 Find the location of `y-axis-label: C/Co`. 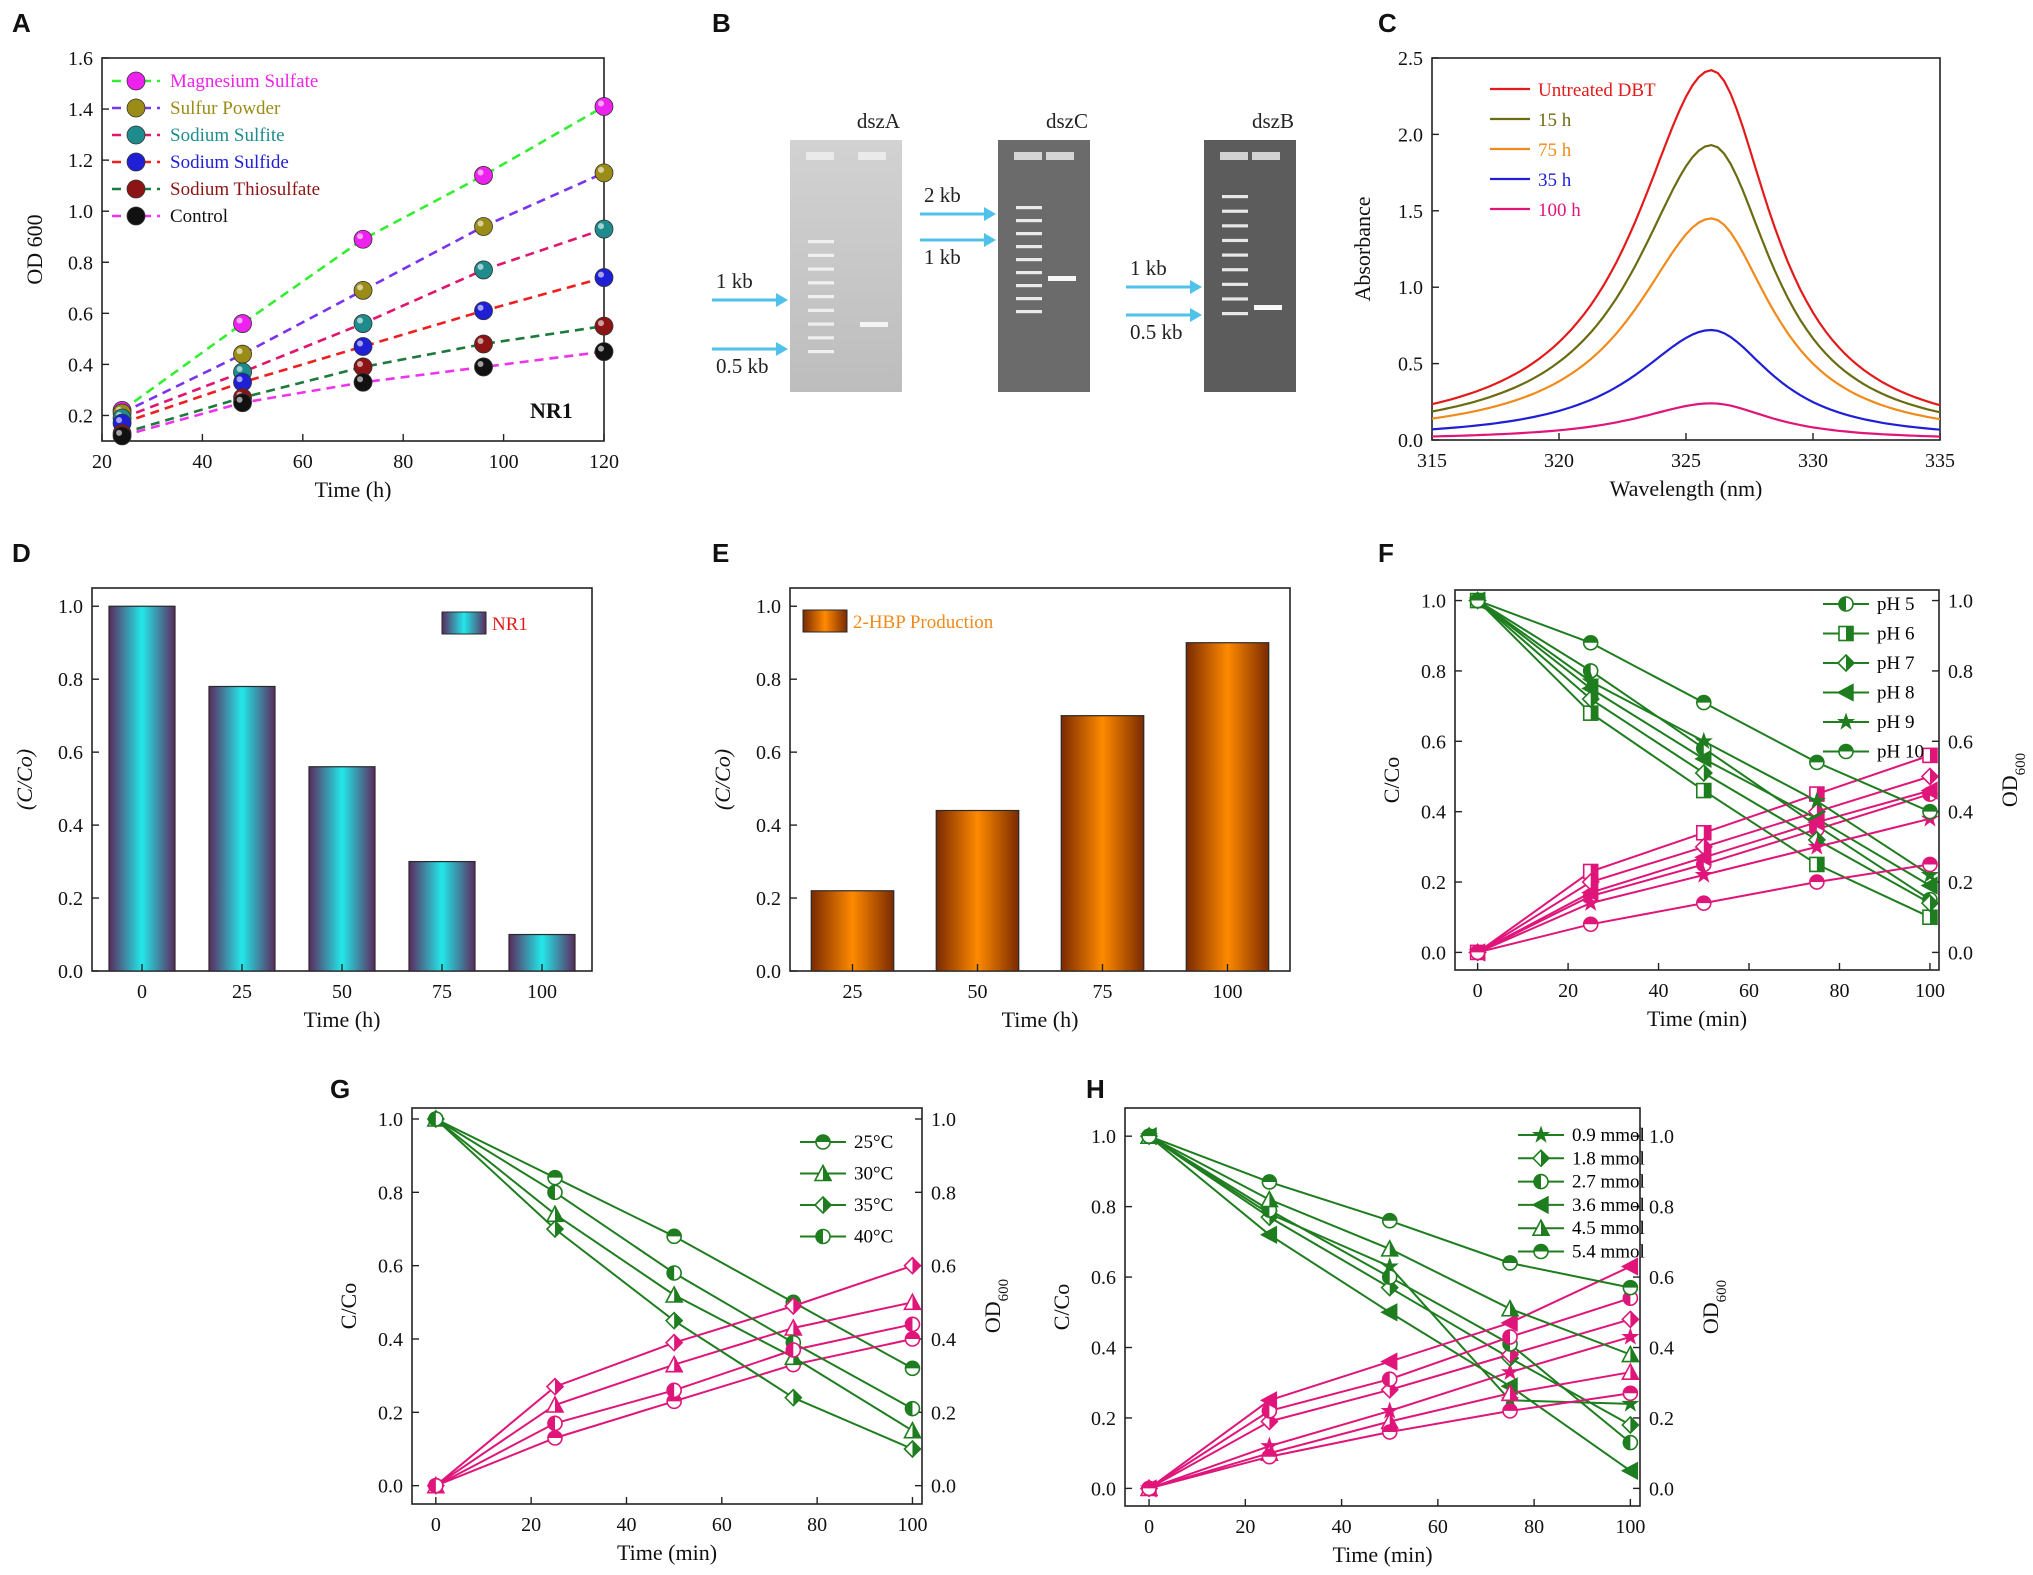

y-axis-label: C/Co is located at coordinates (348, 1306).